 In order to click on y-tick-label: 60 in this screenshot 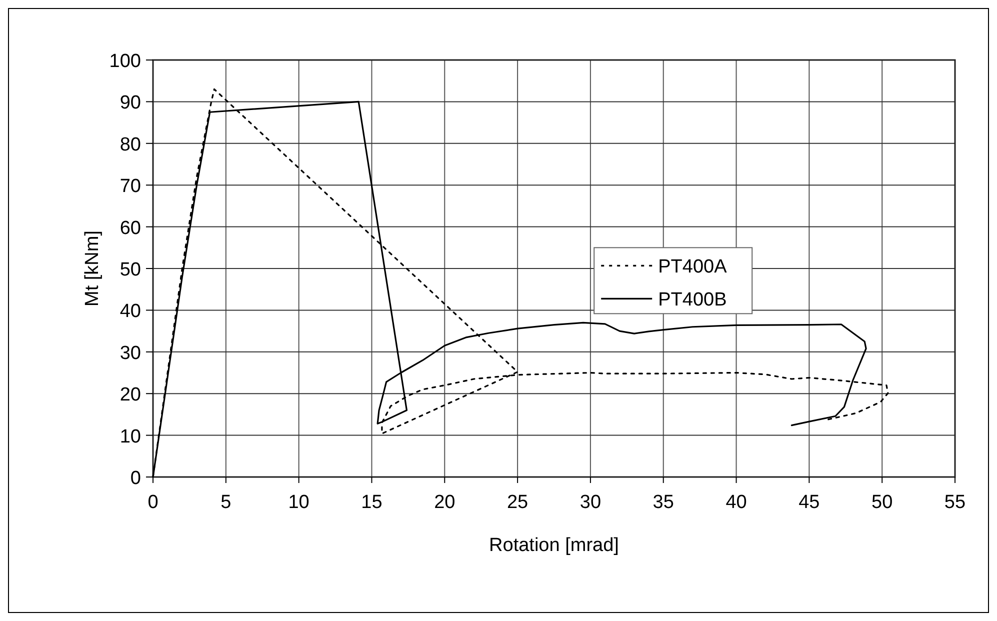, I will do `click(130, 228)`.